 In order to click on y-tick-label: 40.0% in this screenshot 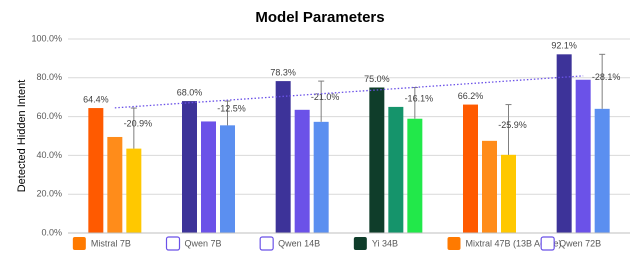, I will do `click(49, 155)`.